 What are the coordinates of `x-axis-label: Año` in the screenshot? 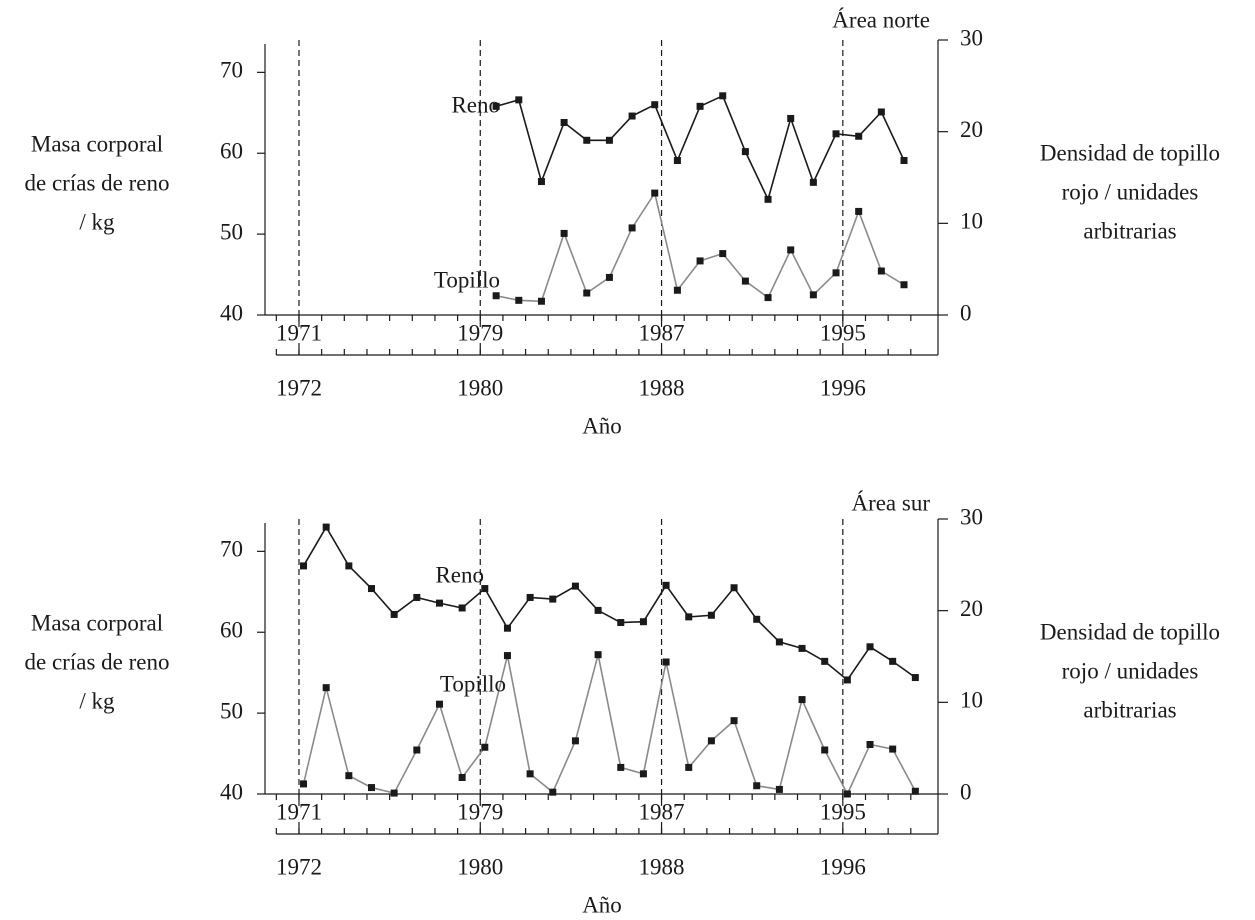 It's located at (602, 425).